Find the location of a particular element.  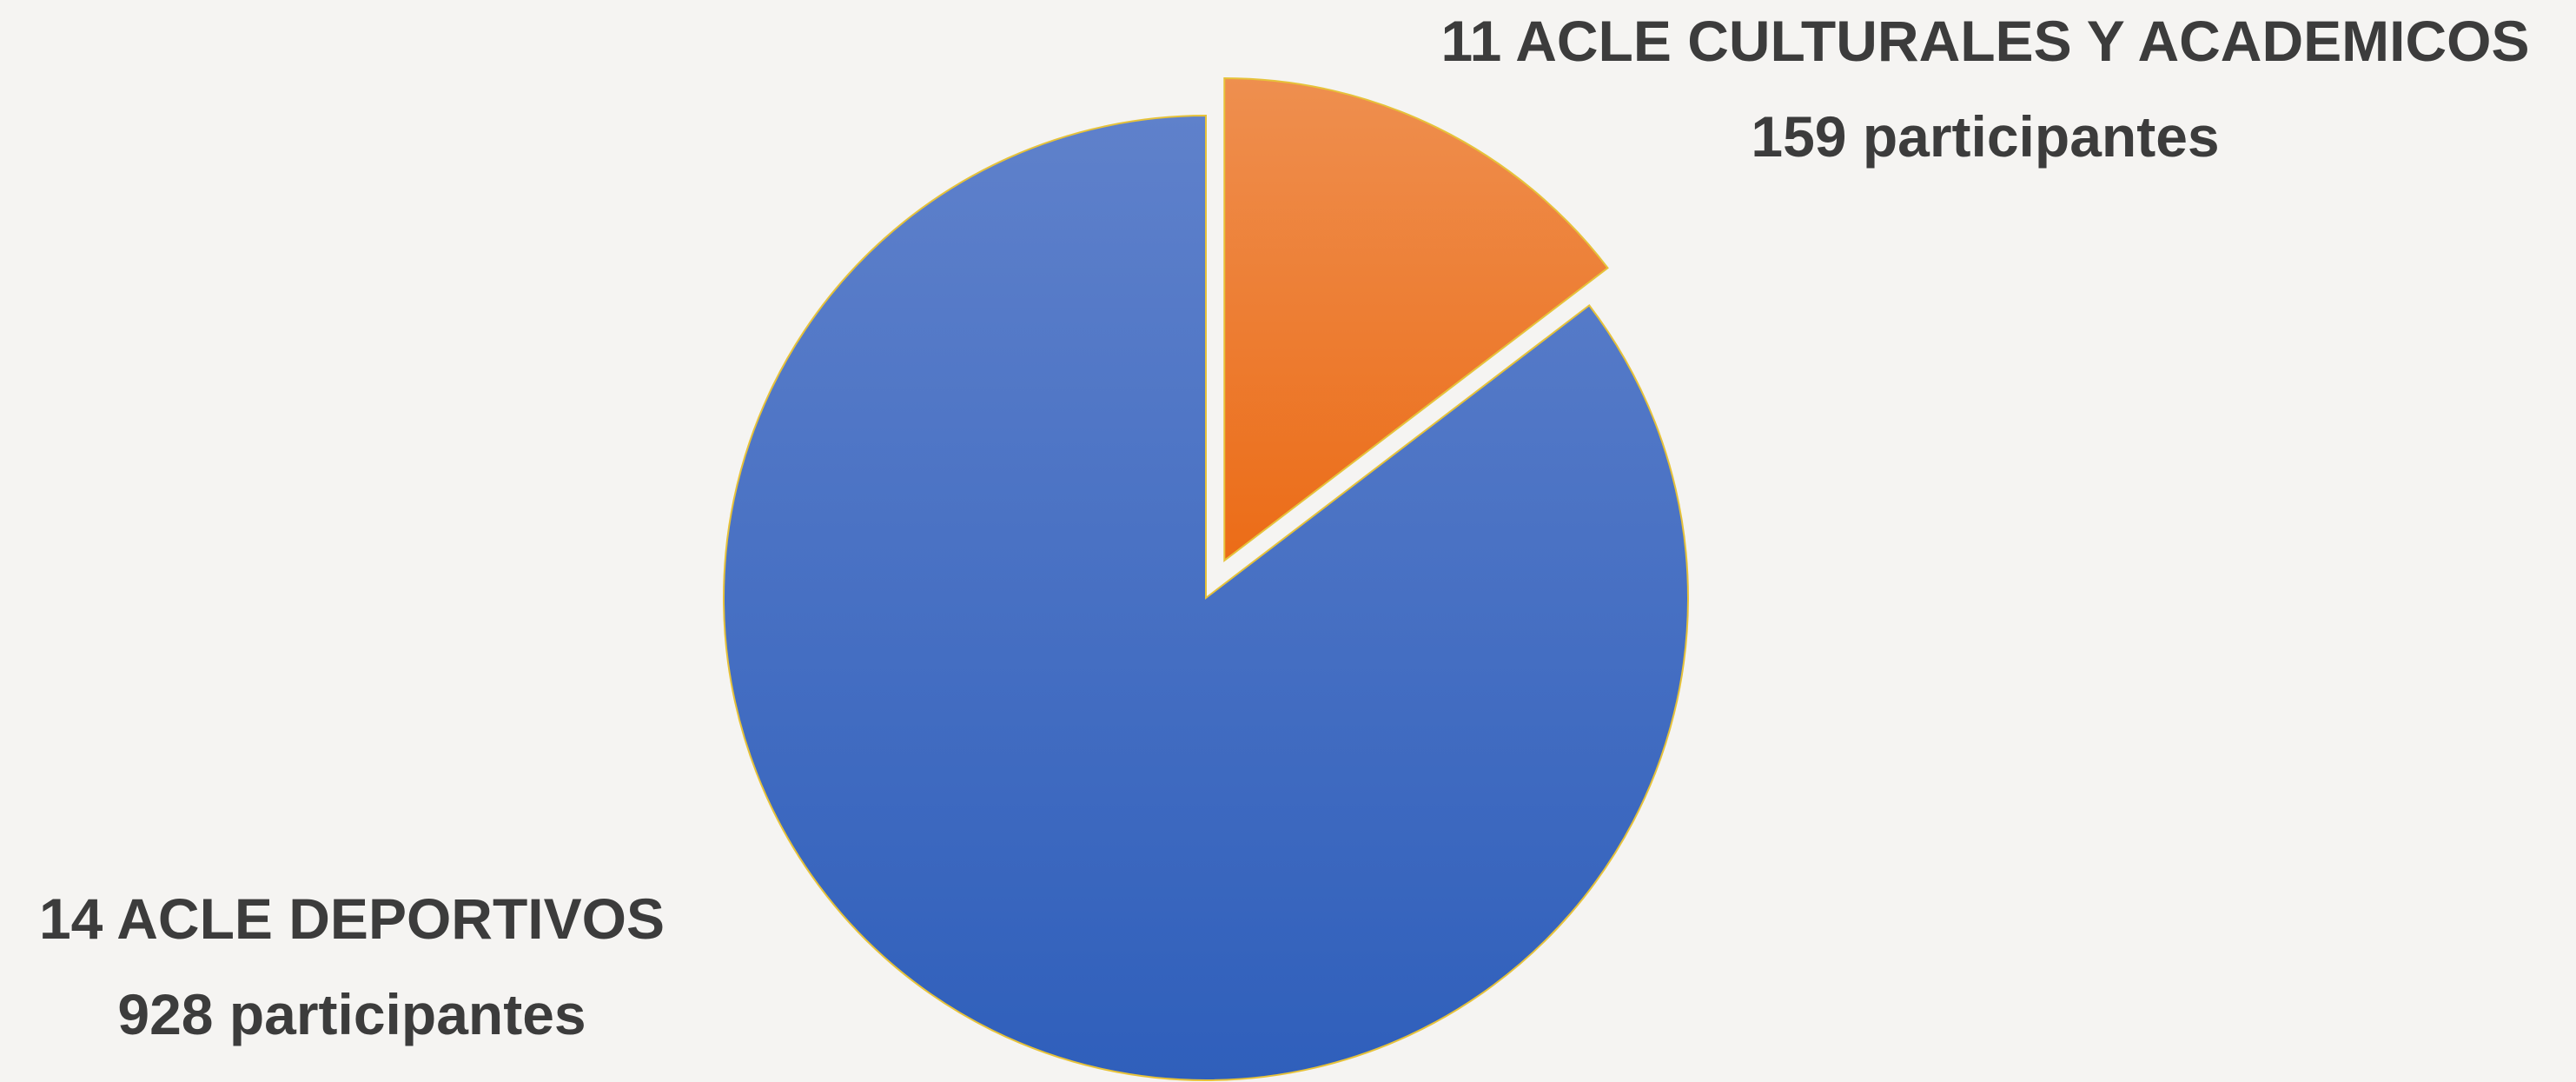

label-culturales-value: 159 participantes is located at coordinates (1985, 136).